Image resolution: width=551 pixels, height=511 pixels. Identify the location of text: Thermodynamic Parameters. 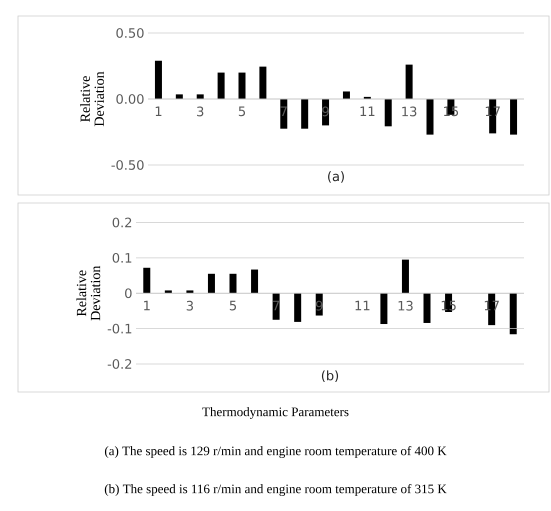
(275, 413).